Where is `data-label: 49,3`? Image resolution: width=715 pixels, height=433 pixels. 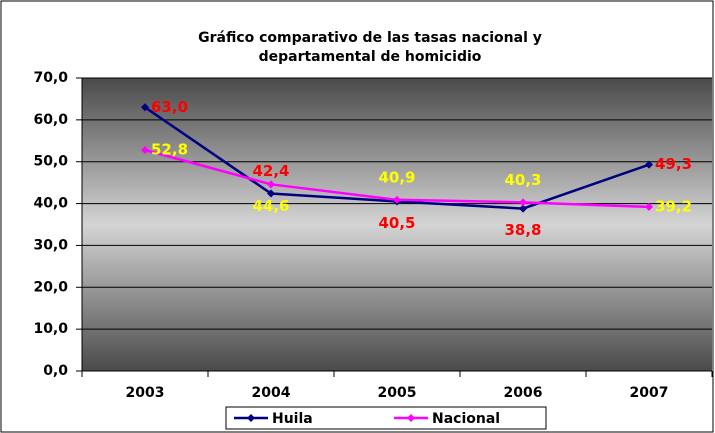
data-label: 49,3 is located at coordinates (673, 164).